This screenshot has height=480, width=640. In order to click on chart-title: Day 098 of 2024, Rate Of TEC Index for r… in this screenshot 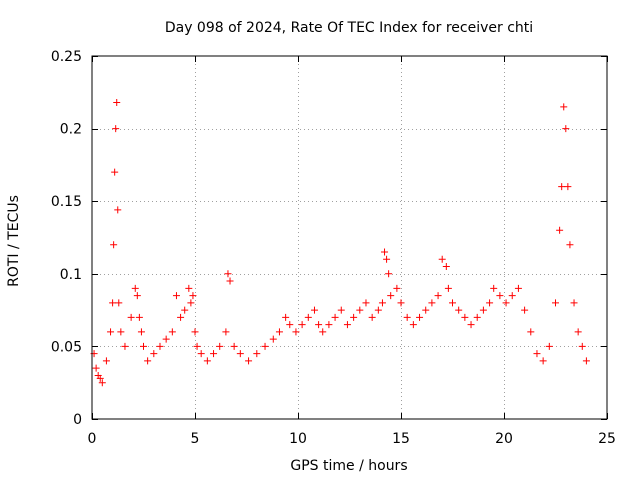, I will do `click(349, 28)`.